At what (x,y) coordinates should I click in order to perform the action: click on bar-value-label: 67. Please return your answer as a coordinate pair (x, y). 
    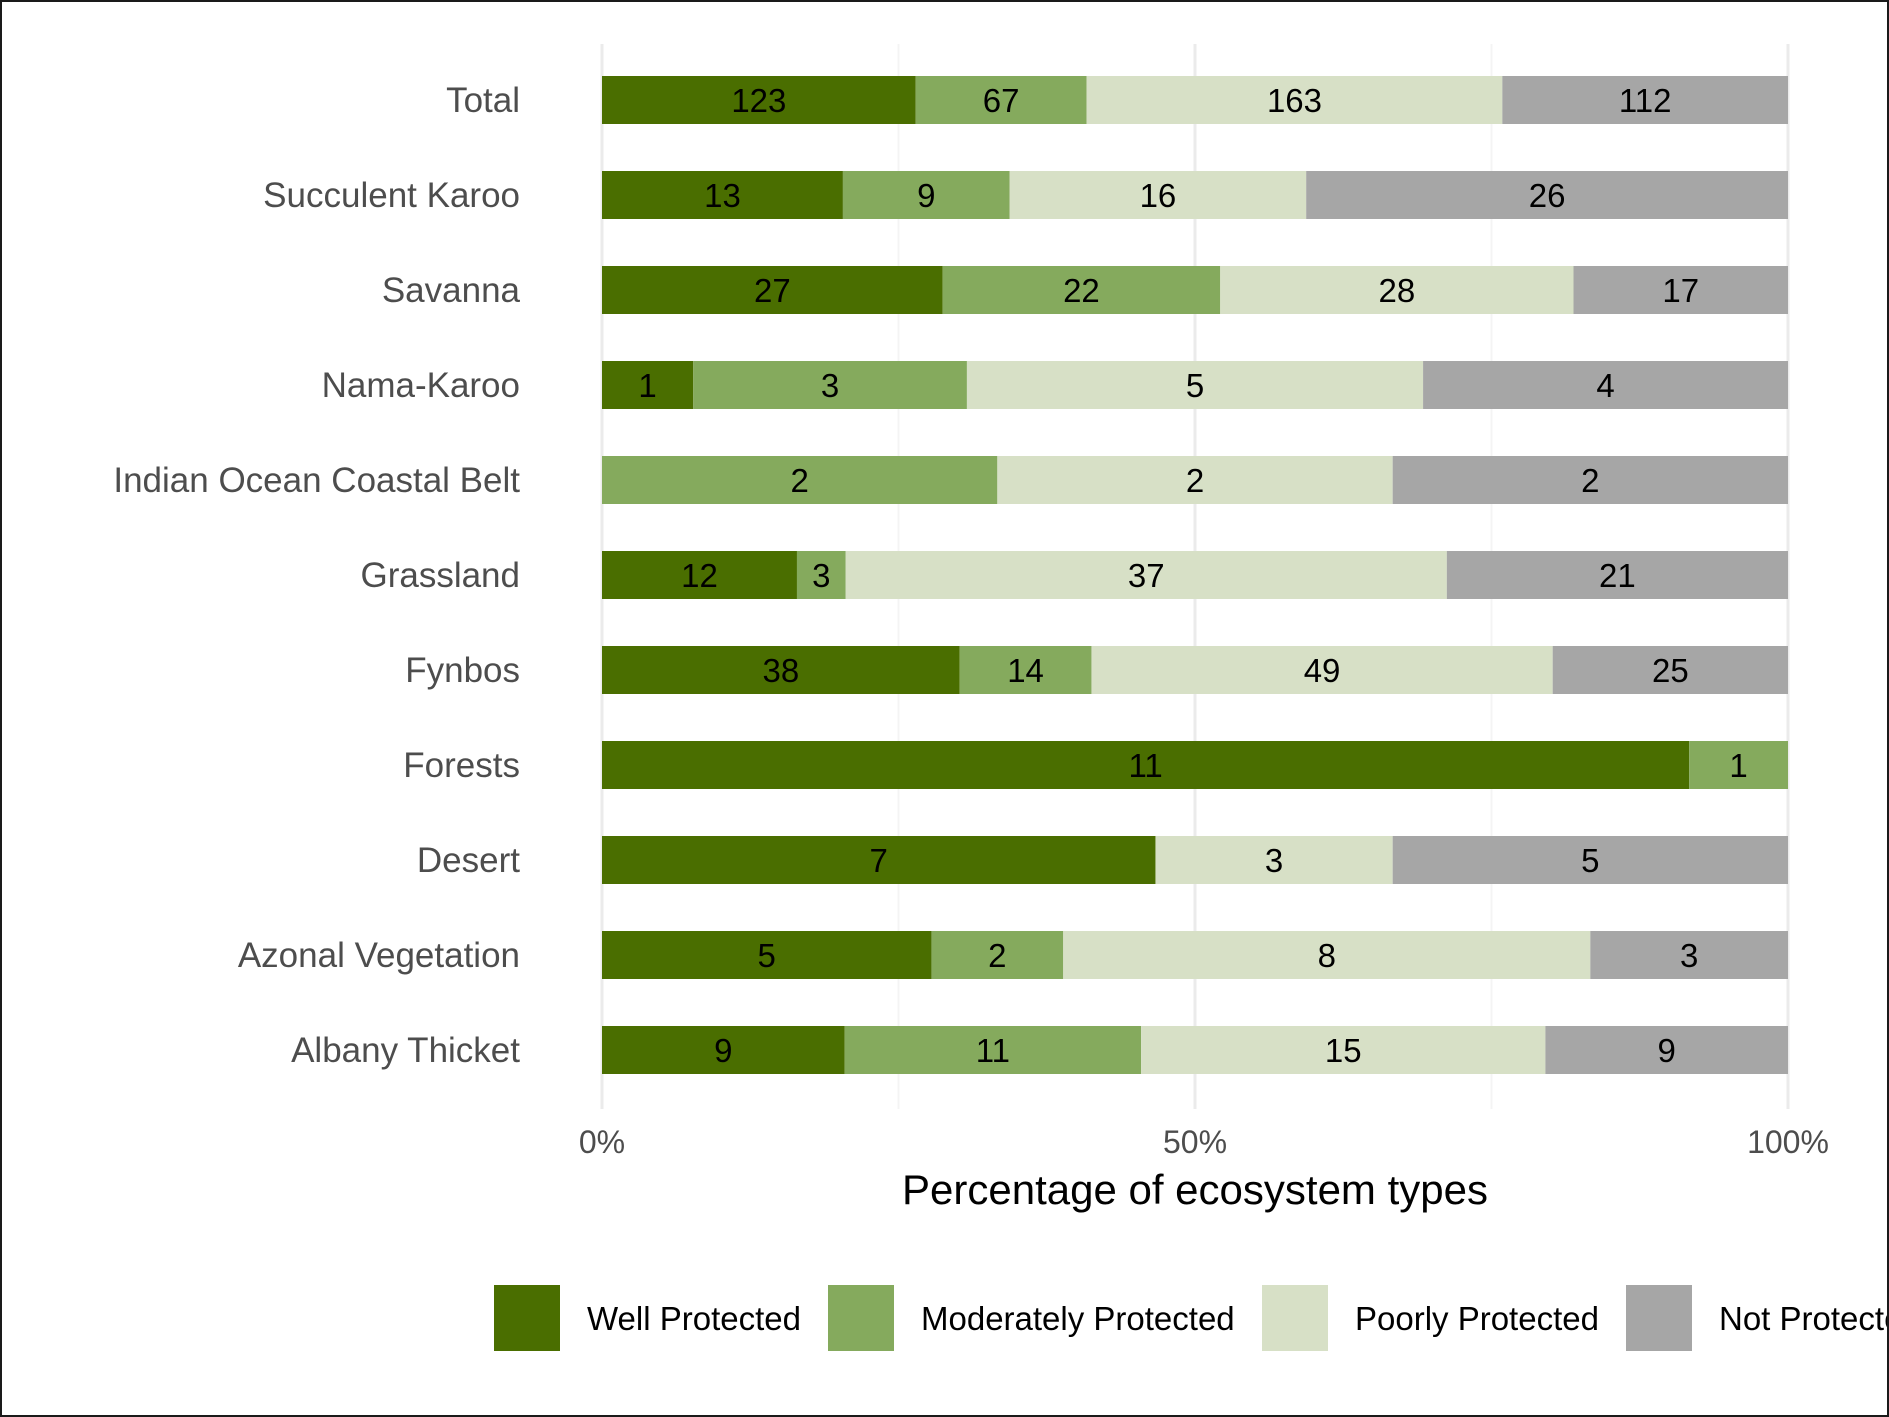
    Looking at the image, I should click on (1001, 100).